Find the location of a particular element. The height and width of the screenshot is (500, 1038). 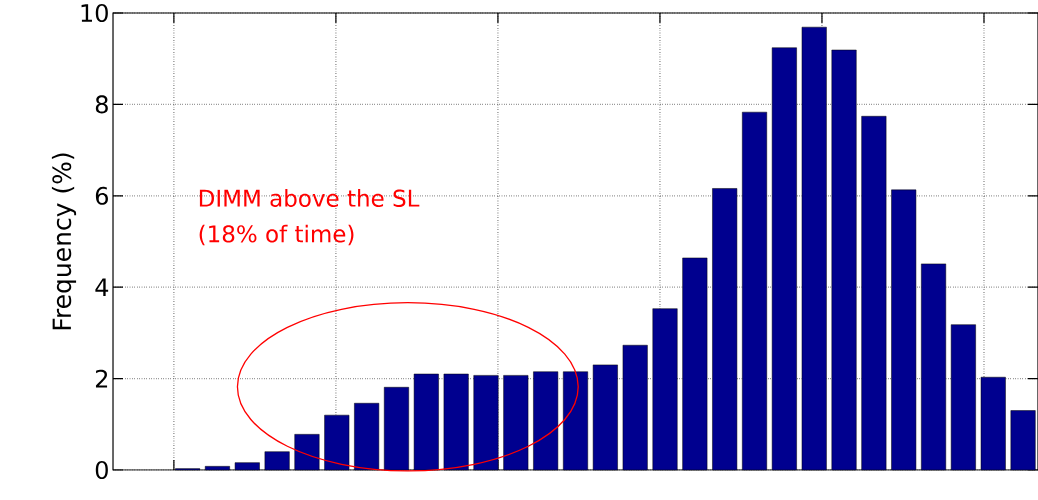

y-tick-label: 0 is located at coordinates (101, 470).